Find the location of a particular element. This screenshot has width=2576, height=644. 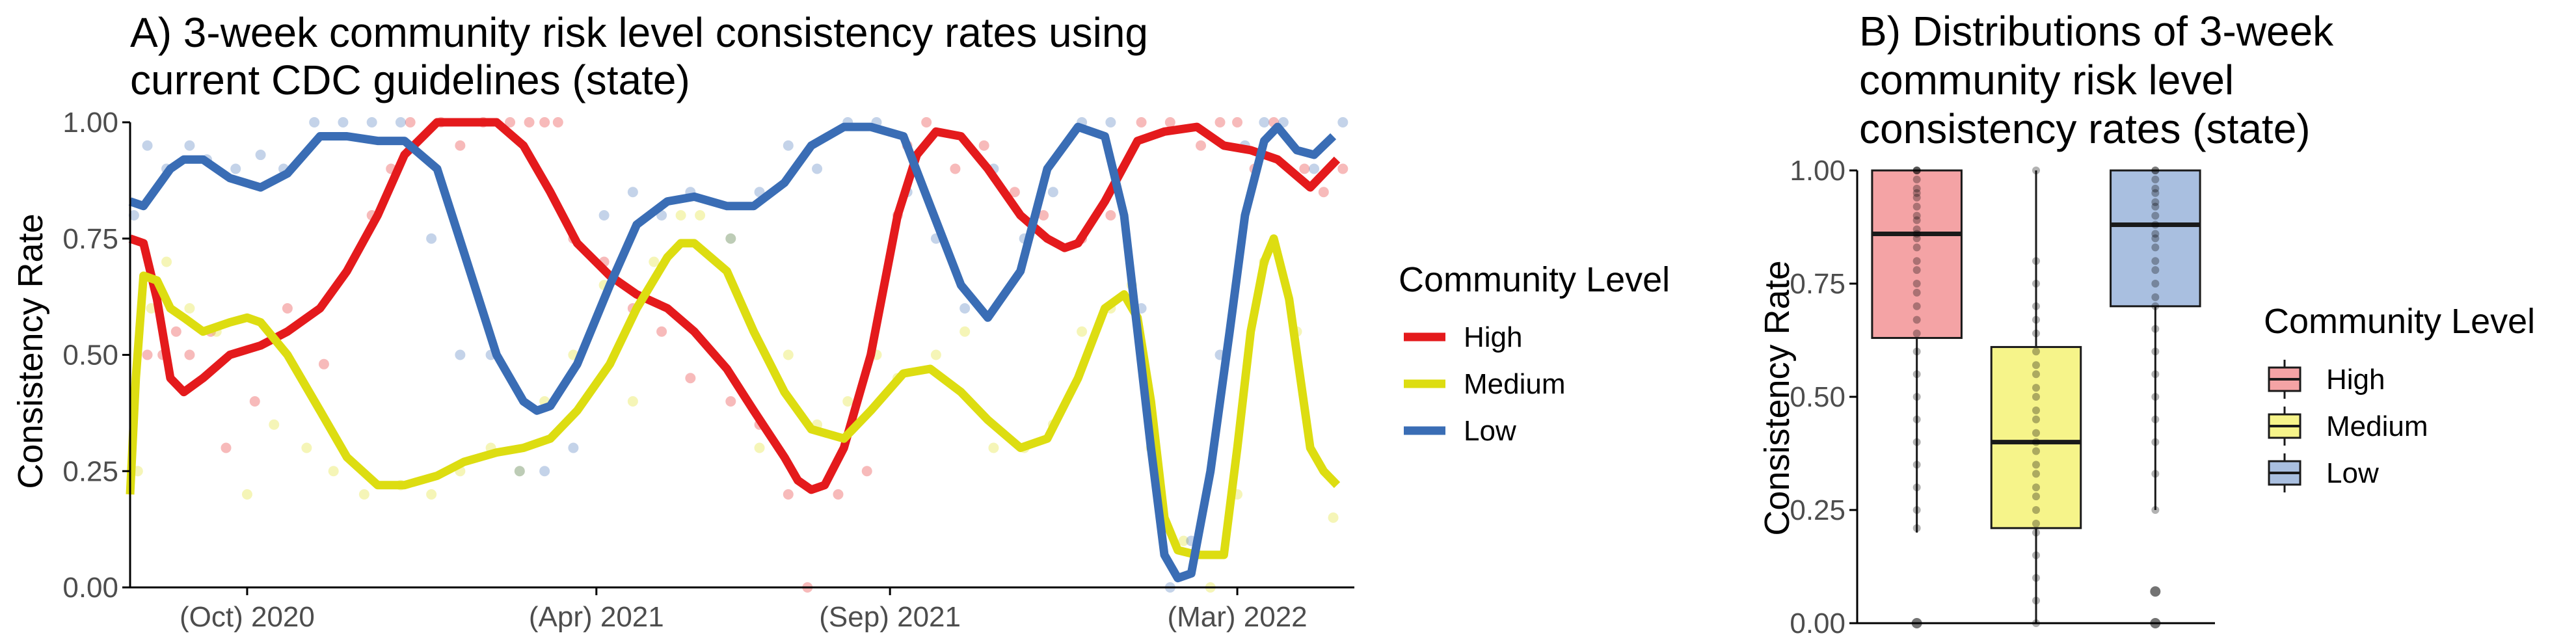

panel-a-x-tick-label: (Apr) 2021 is located at coordinates (596, 617).